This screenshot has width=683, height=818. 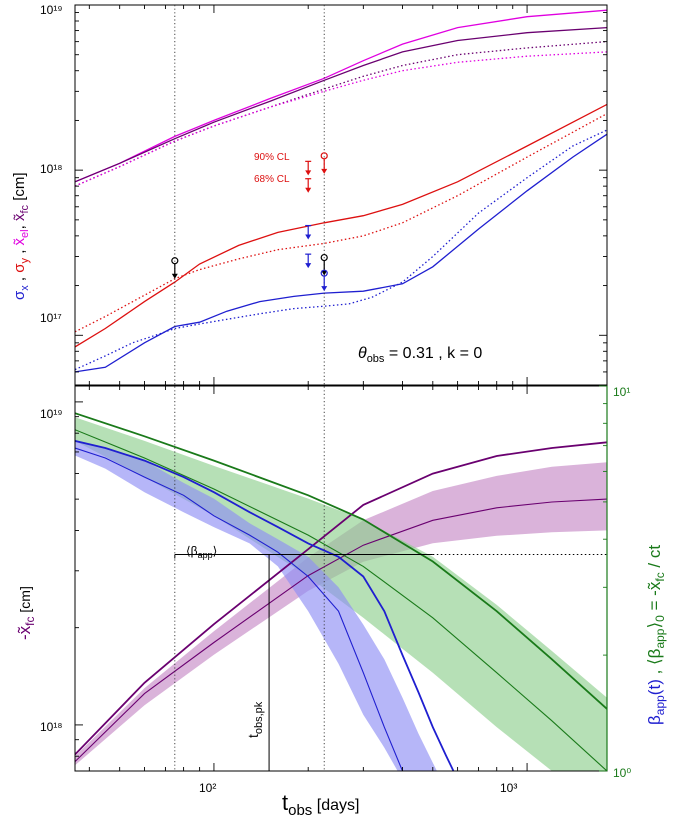 I want to click on cl-label-90: 90% CL, so click(x=272, y=157).